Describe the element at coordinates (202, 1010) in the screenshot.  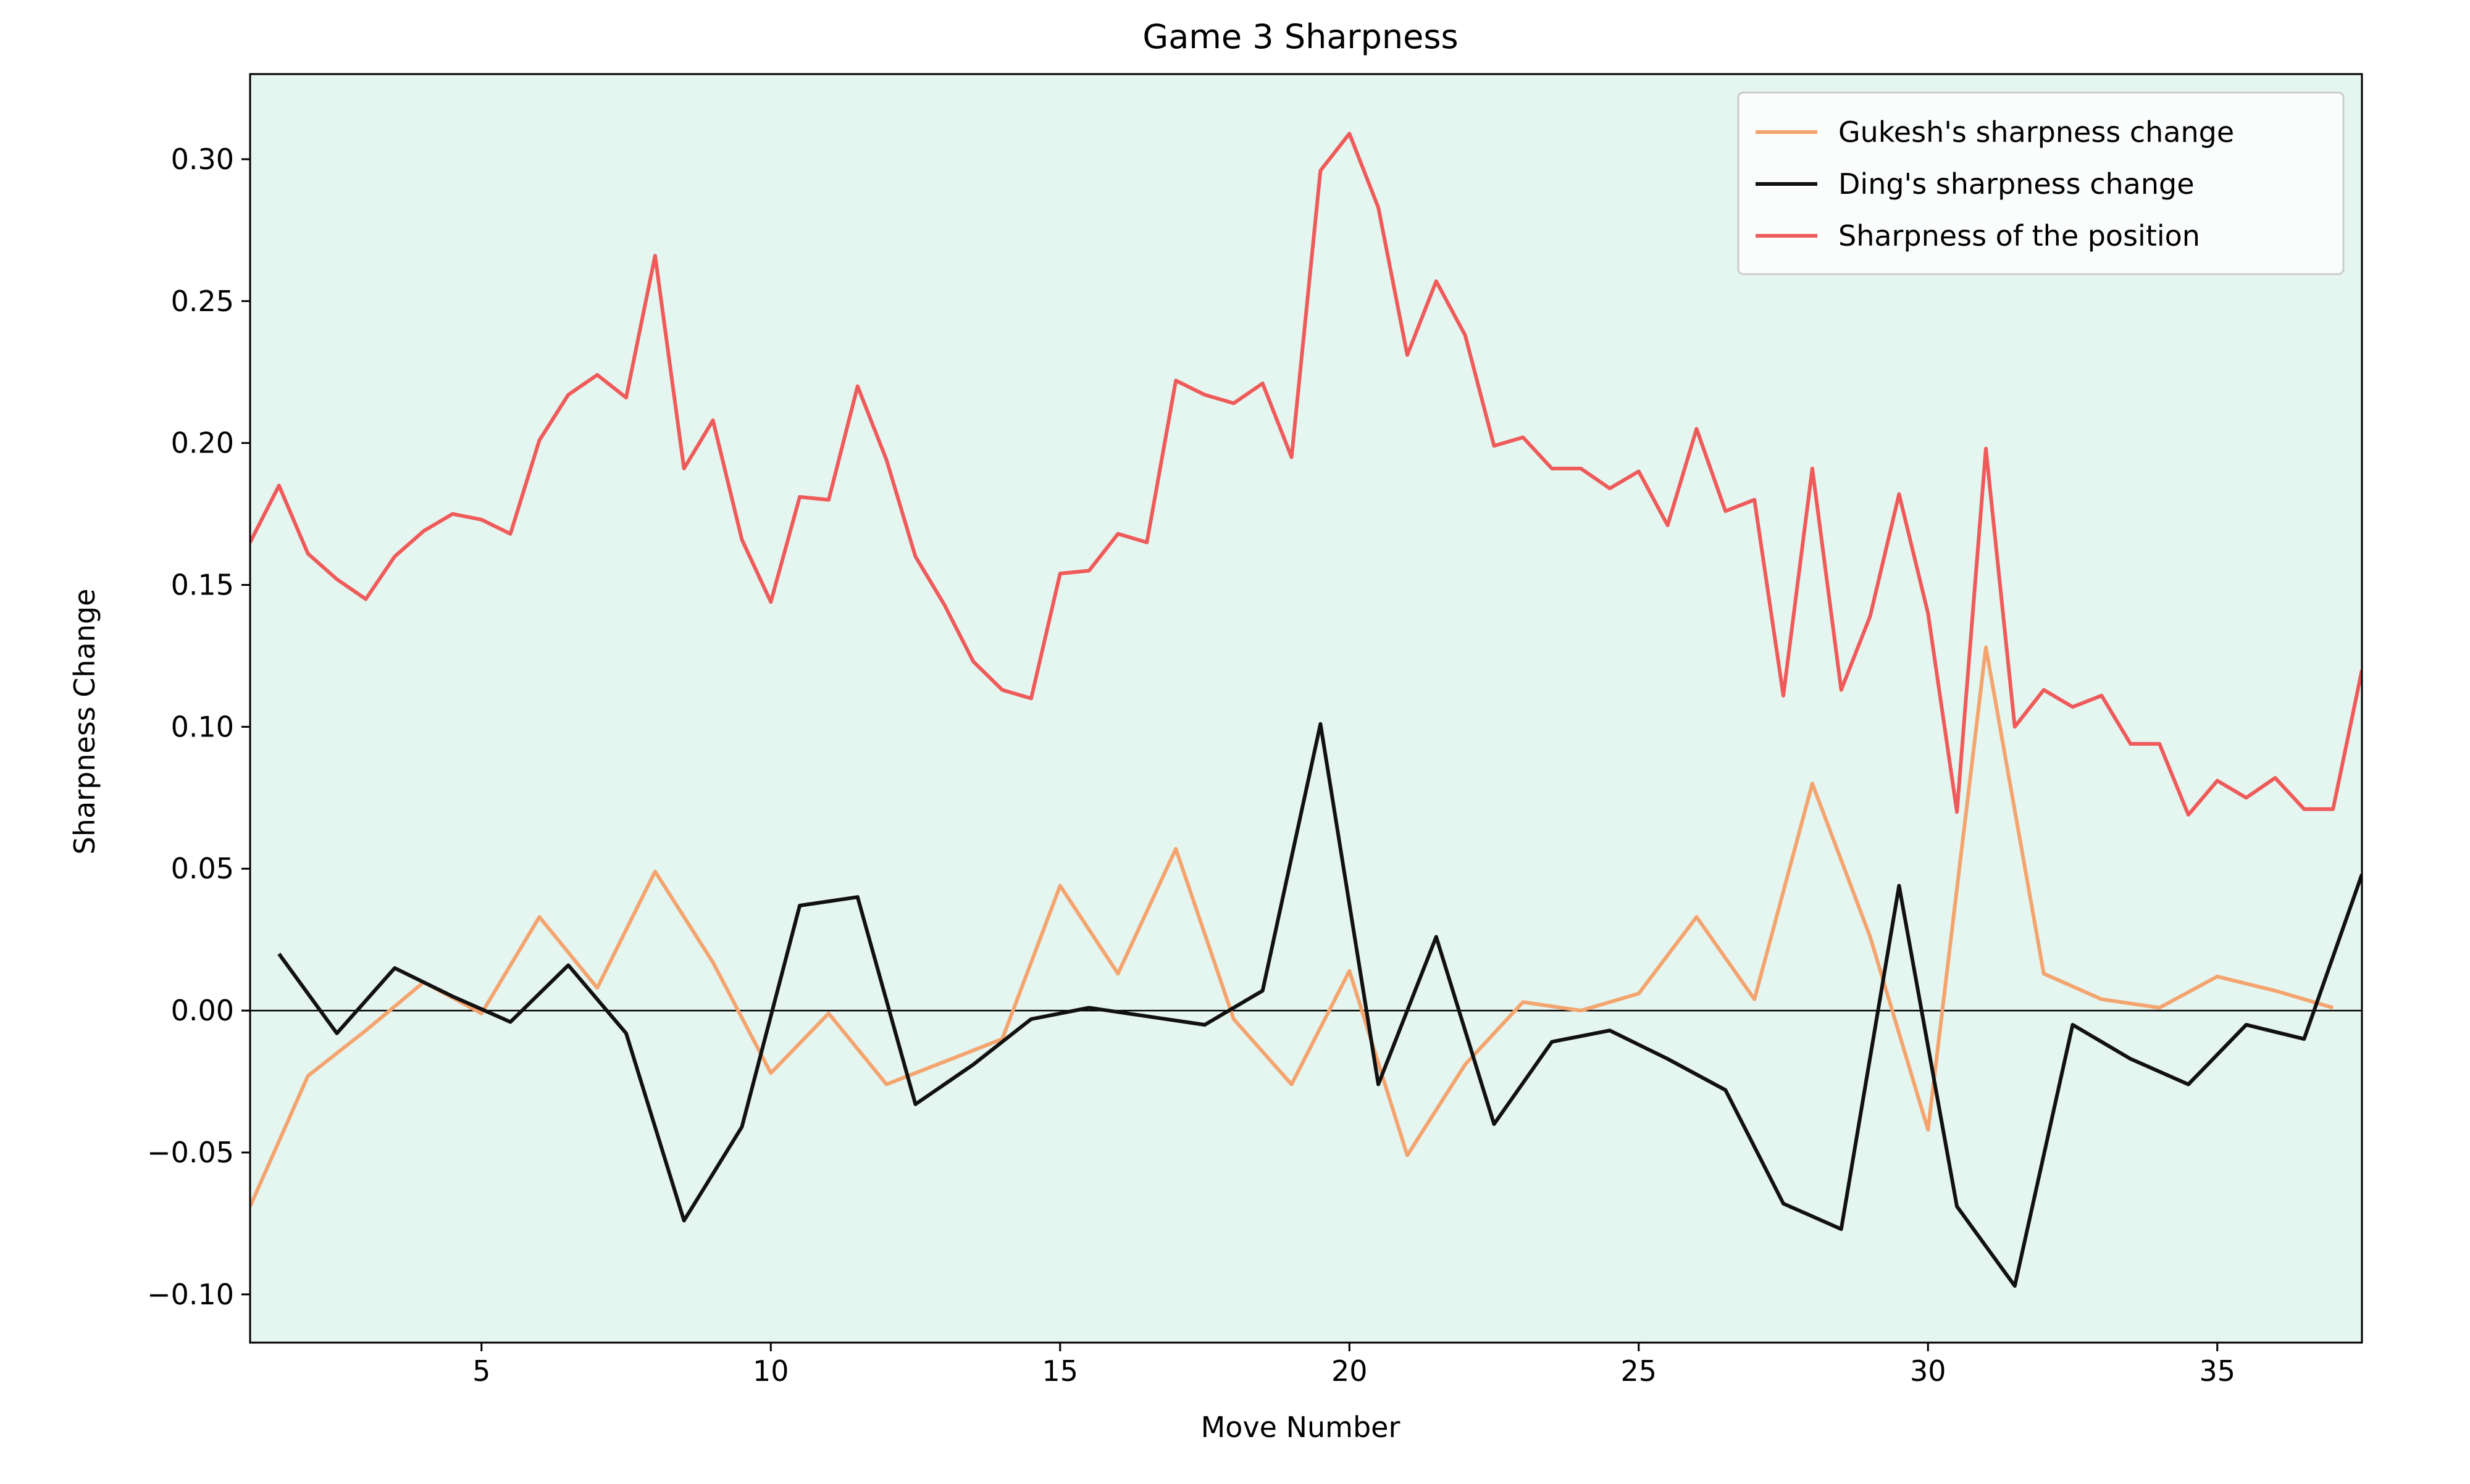
I see `y-tick-label: 0.00` at that location.